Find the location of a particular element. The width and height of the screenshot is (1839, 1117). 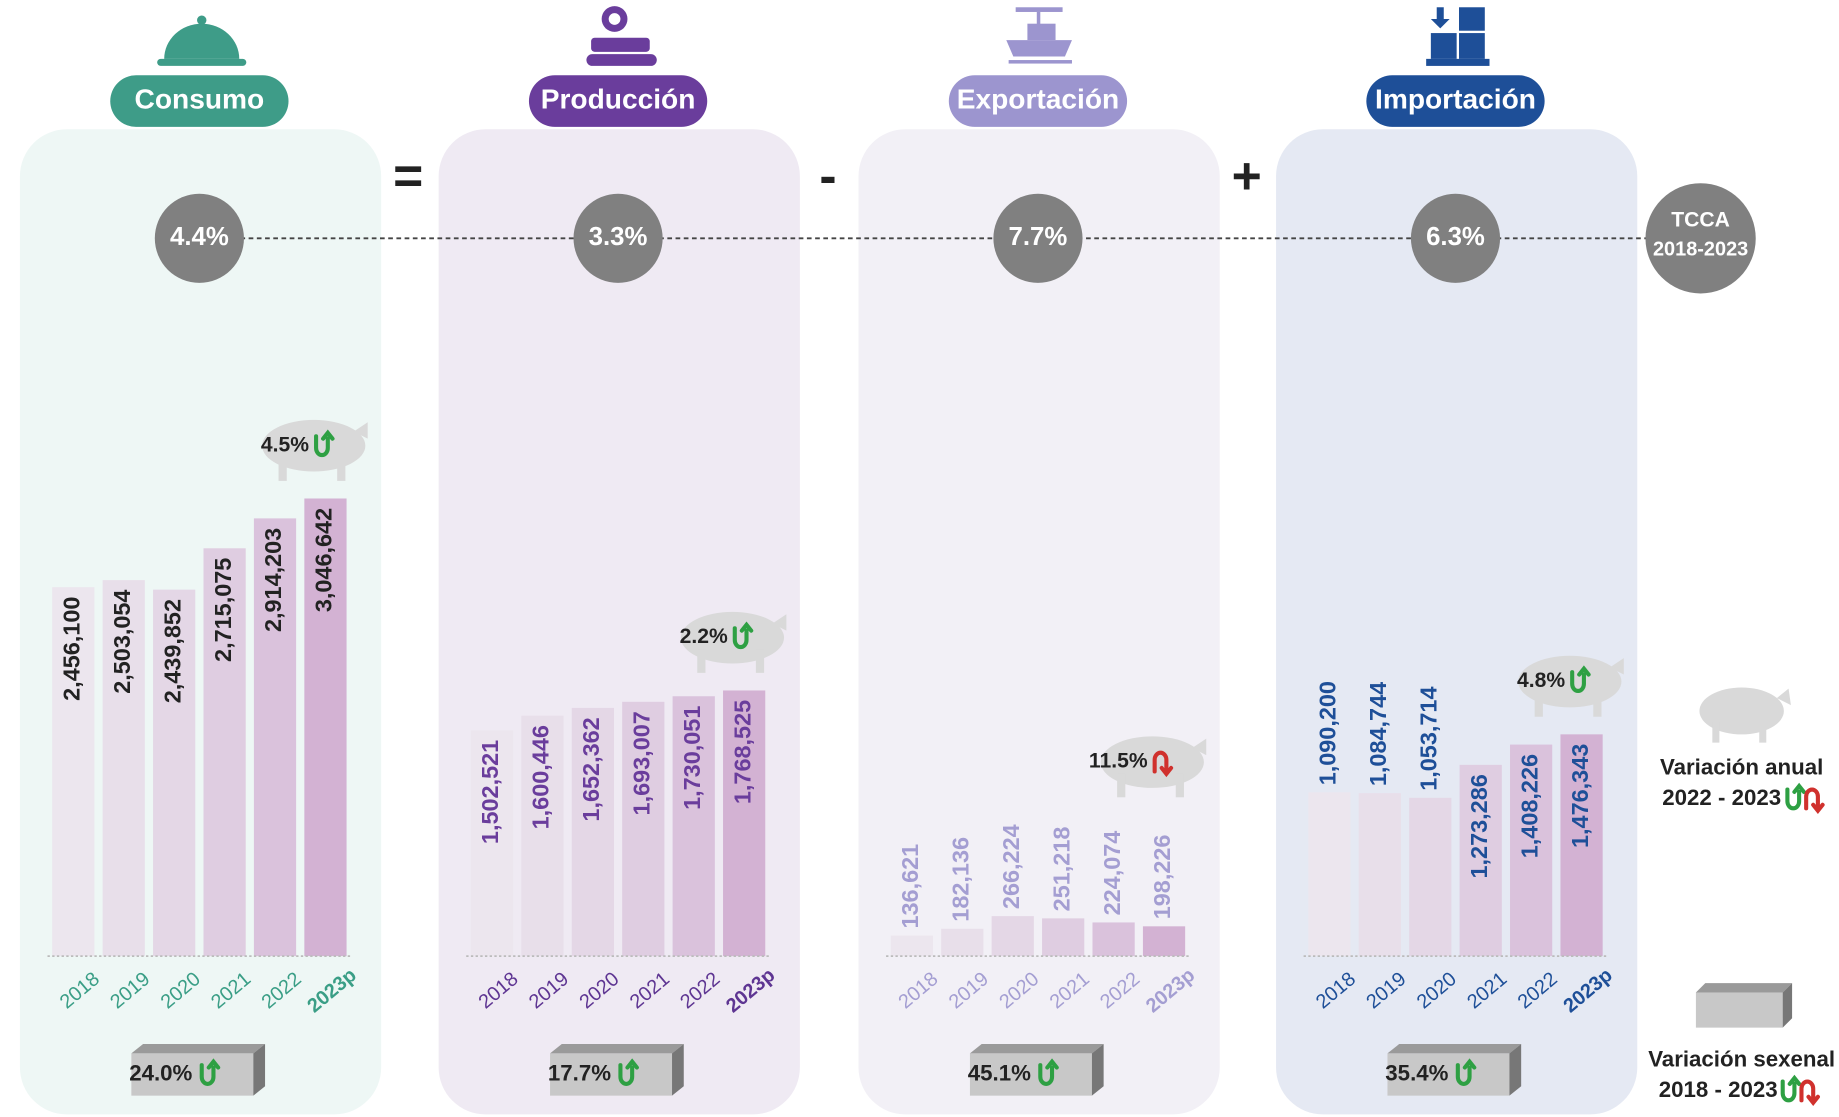

panel-title: Exportación is located at coordinates (1038, 99).